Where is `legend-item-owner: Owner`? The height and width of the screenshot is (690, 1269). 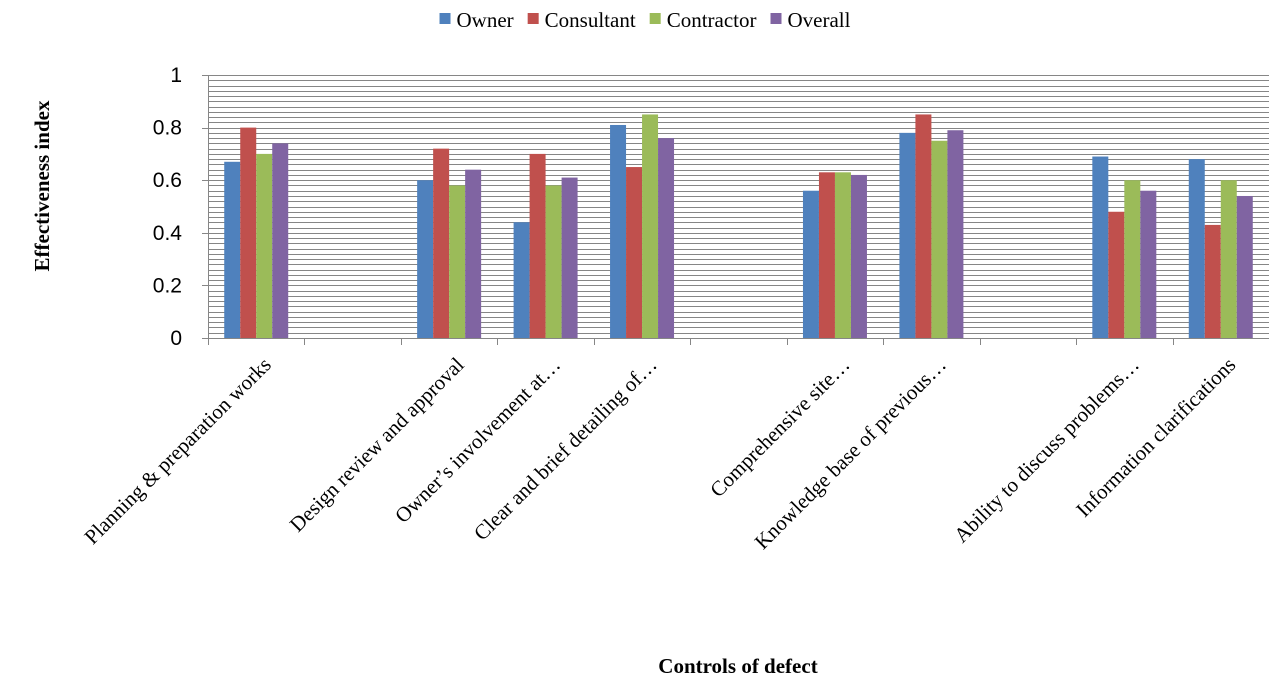
legend-item-owner: Owner is located at coordinates (476, 20).